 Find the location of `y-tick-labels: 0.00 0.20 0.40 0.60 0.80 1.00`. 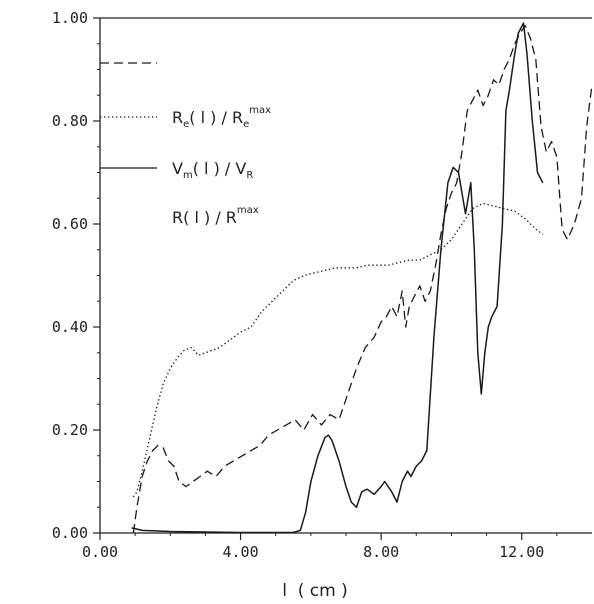

y-tick-labels: 0.00 0.20 0.40 0.60 0.80 1.00 is located at coordinates (70, 275).